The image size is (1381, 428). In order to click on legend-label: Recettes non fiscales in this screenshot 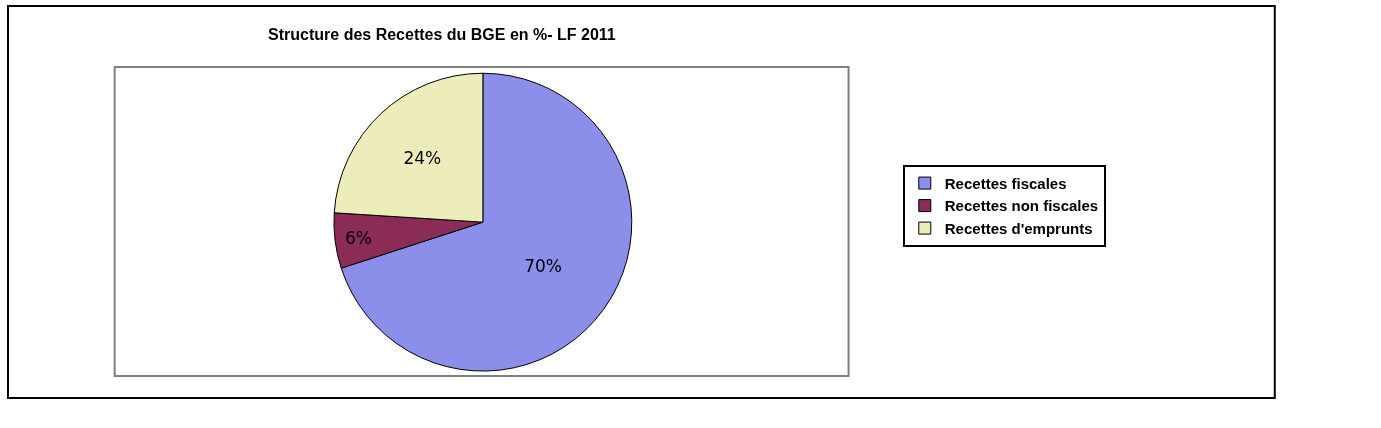, I will do `click(1021, 206)`.